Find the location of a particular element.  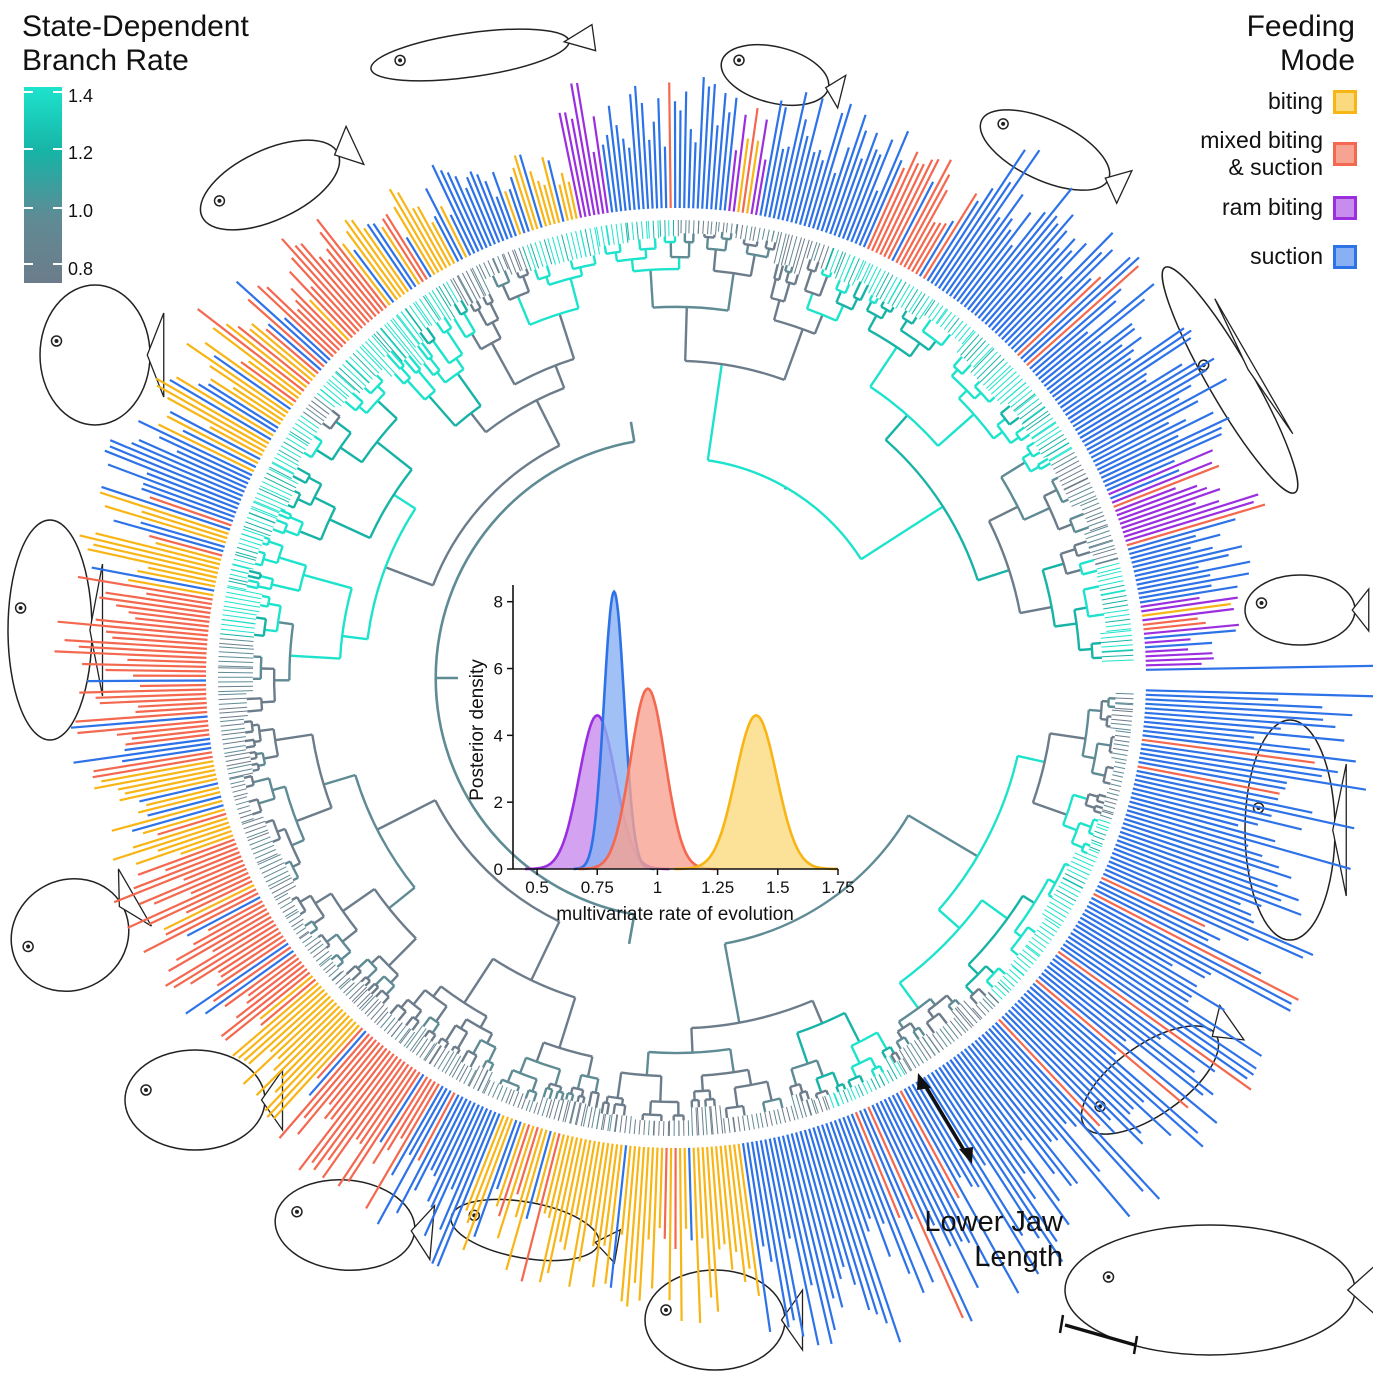

legend-swatch-mixed is located at coordinates (1345, 154).